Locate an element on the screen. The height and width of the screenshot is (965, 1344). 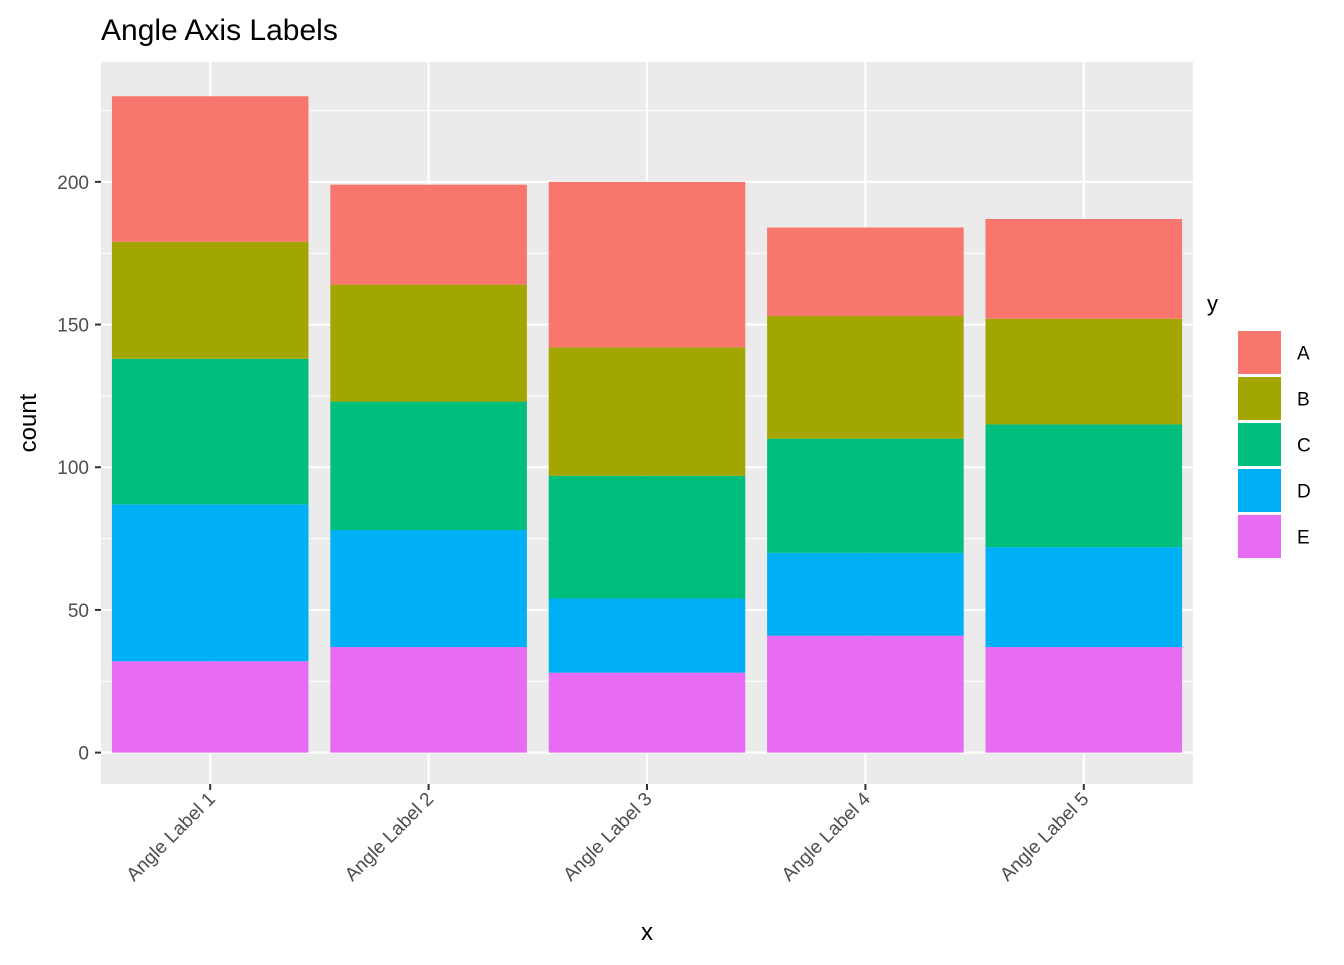
chart-title: Angle Axis Labels is located at coordinates (219, 30).